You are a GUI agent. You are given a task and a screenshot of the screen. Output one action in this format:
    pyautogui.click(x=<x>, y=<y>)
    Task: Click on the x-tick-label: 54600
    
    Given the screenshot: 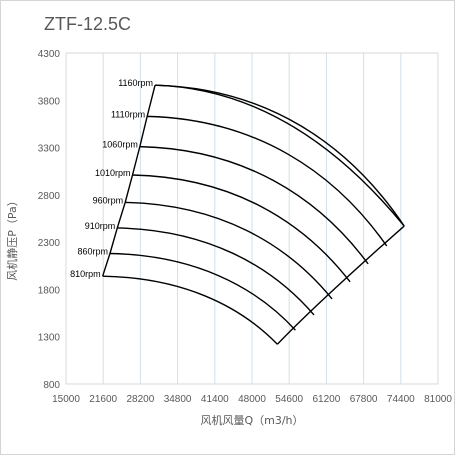 What is the action you would take?
    pyautogui.click(x=289, y=399)
    